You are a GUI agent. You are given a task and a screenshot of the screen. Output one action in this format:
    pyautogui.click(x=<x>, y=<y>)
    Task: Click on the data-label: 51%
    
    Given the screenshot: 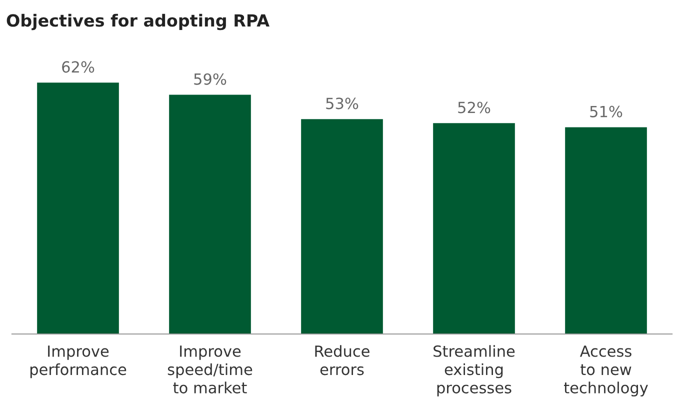 What is the action you would take?
    pyautogui.click(x=606, y=112)
    